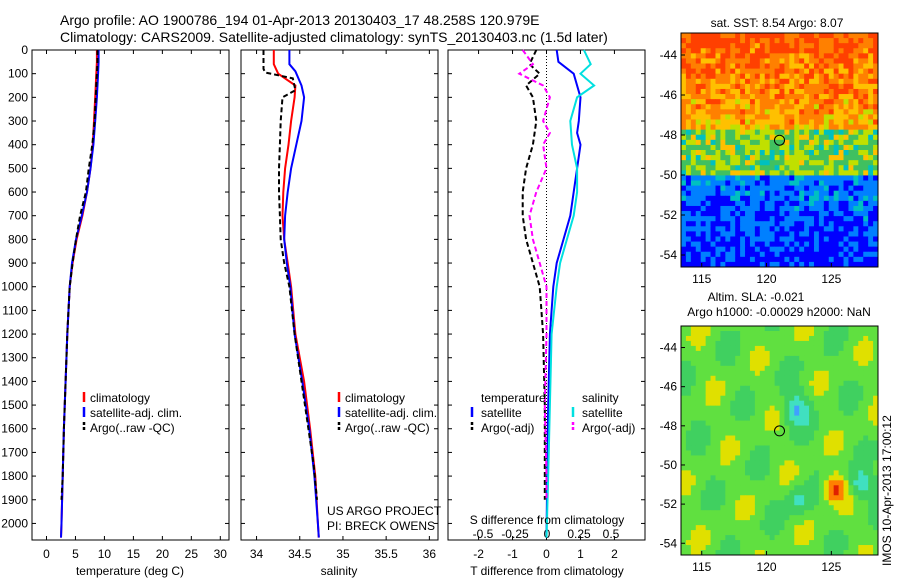 This screenshot has height=580, width=900. Describe the element at coordinates (14, 523) in the screenshot. I see `depth-tick-label: 2000` at that location.